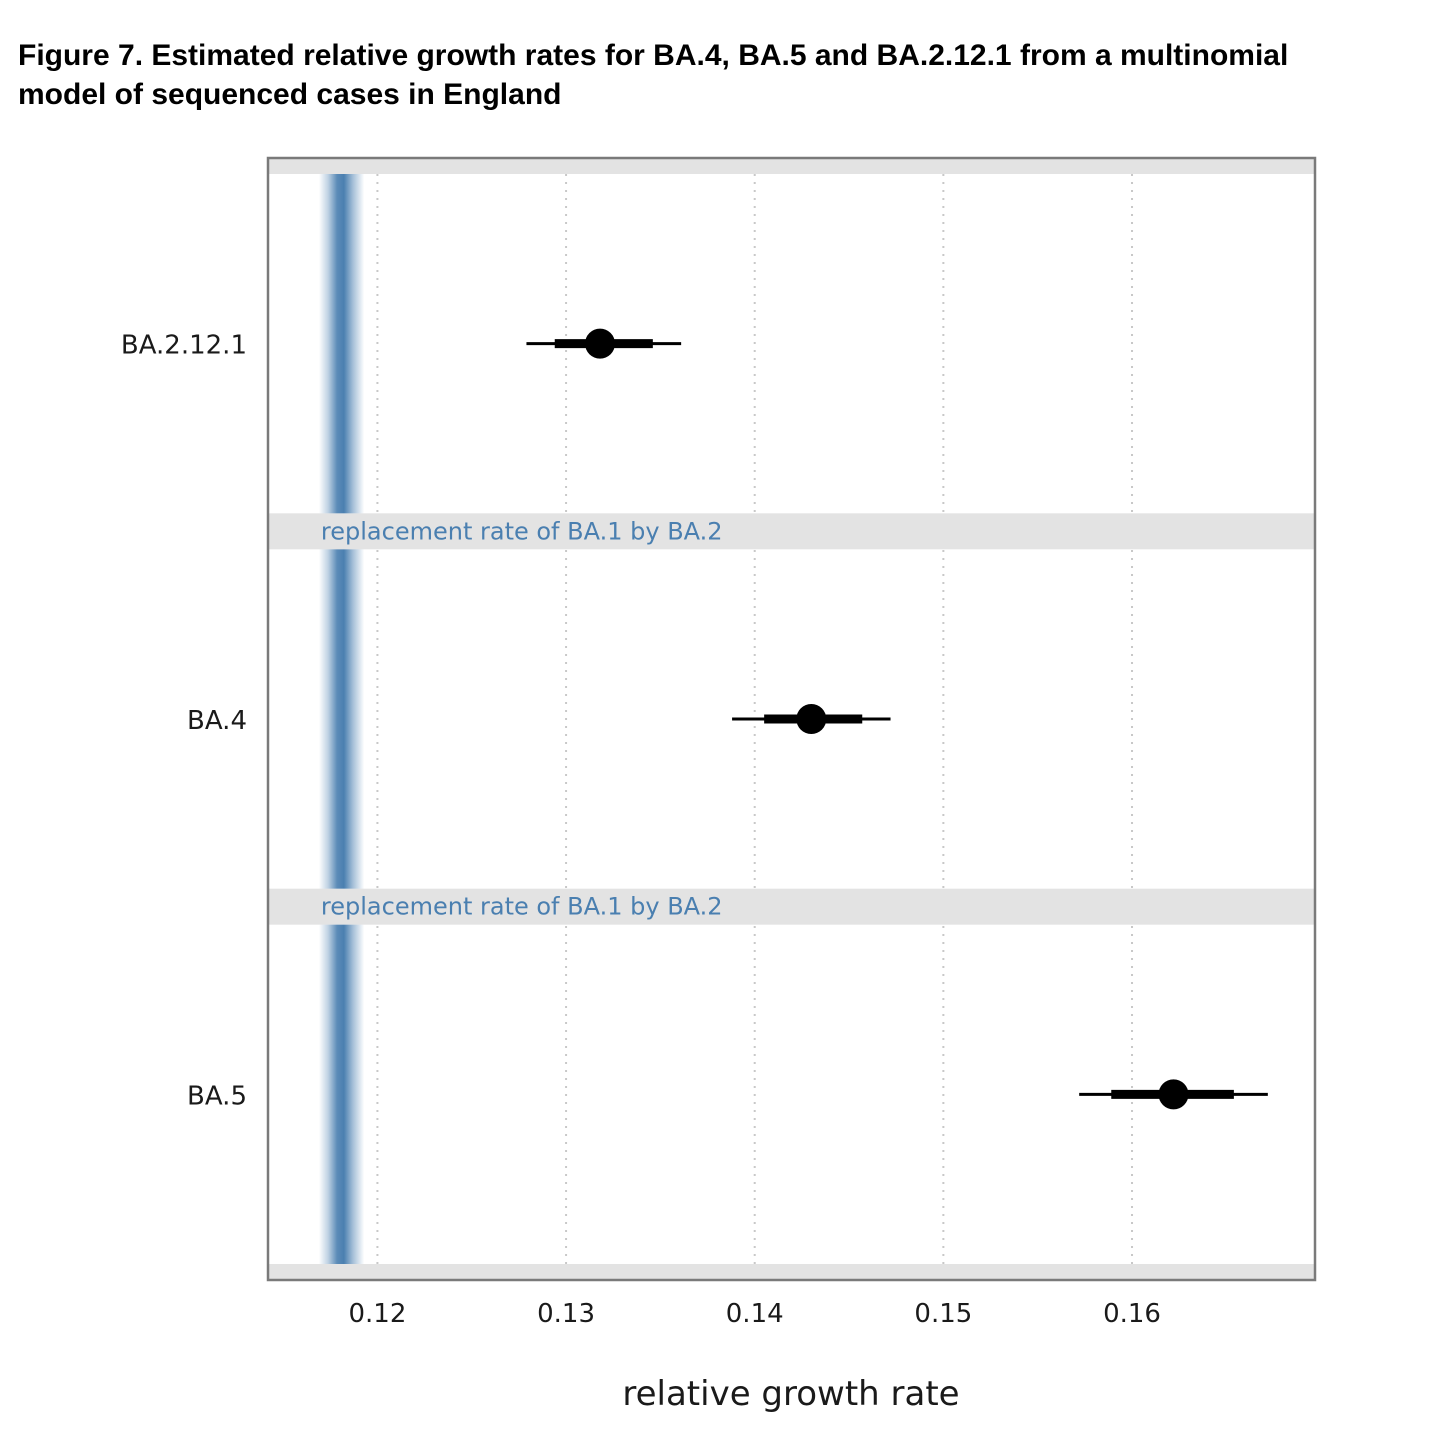 This screenshot has height=1442, width=1456. I want to click on x-tick-label: 0.15, so click(943, 1314).